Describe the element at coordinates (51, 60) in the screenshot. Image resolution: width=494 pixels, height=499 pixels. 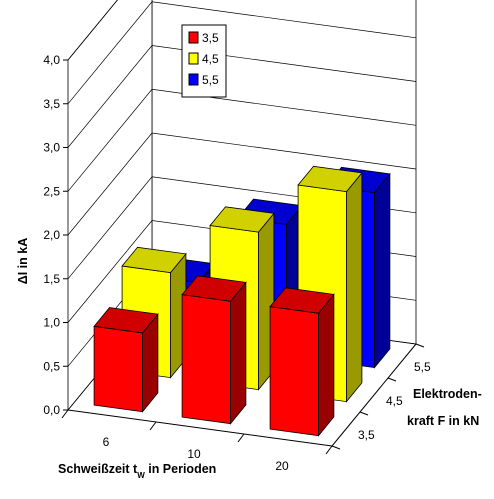
I see `y-tick-label: 4,0` at that location.